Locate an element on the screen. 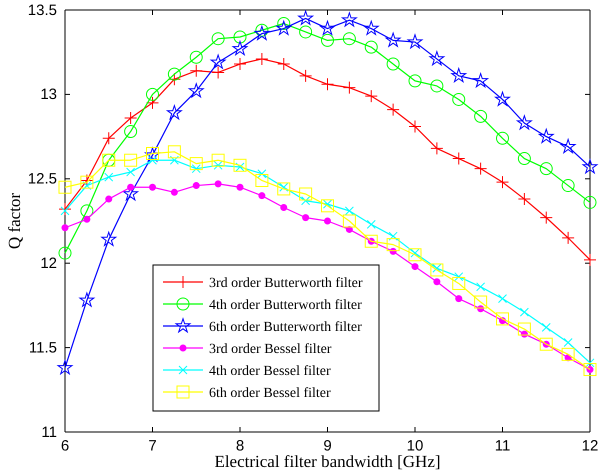 This screenshot has width=600, height=472. legend-label: 3rd order Bessel filter is located at coordinates (270, 349).